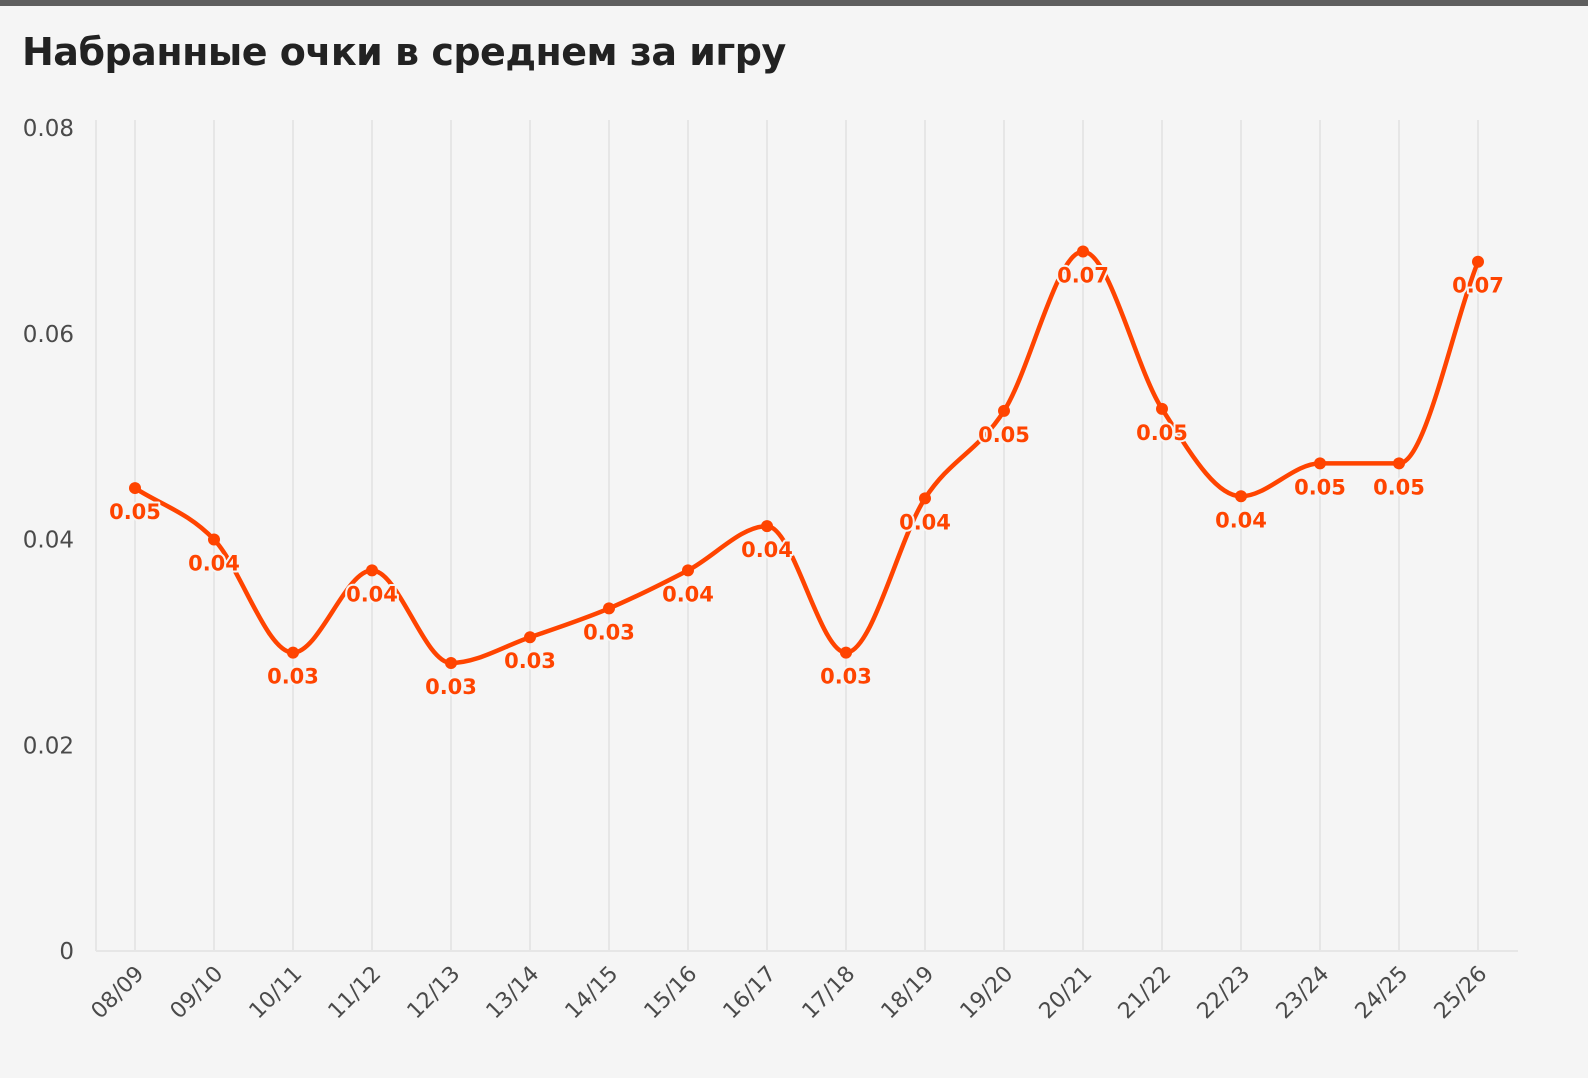 Image resolution: width=1588 pixels, height=1078 pixels. I want to click on x-tick-label: 17/18, so click(829, 993).